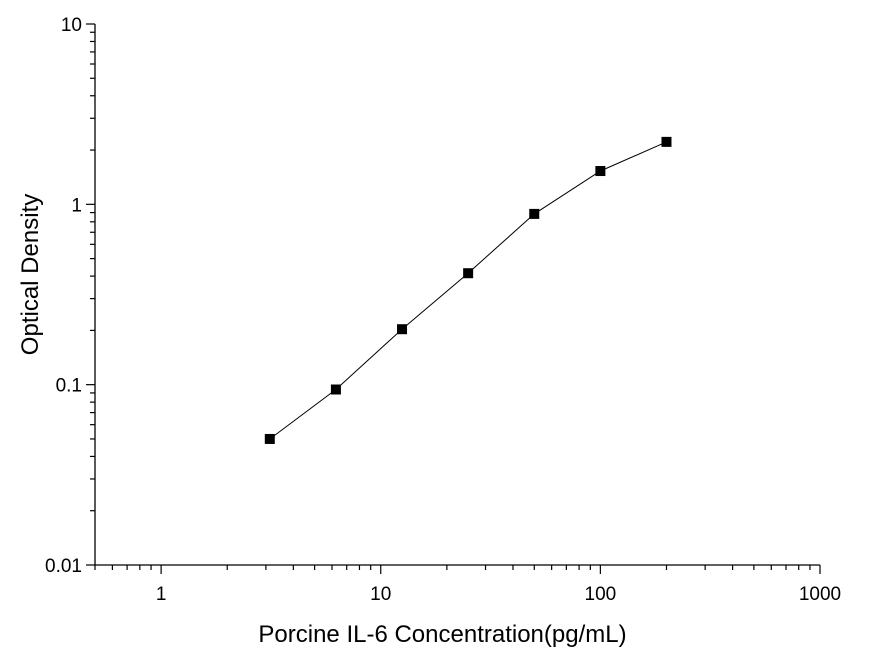  I want to click on x-tick-label: 10, so click(380, 594).